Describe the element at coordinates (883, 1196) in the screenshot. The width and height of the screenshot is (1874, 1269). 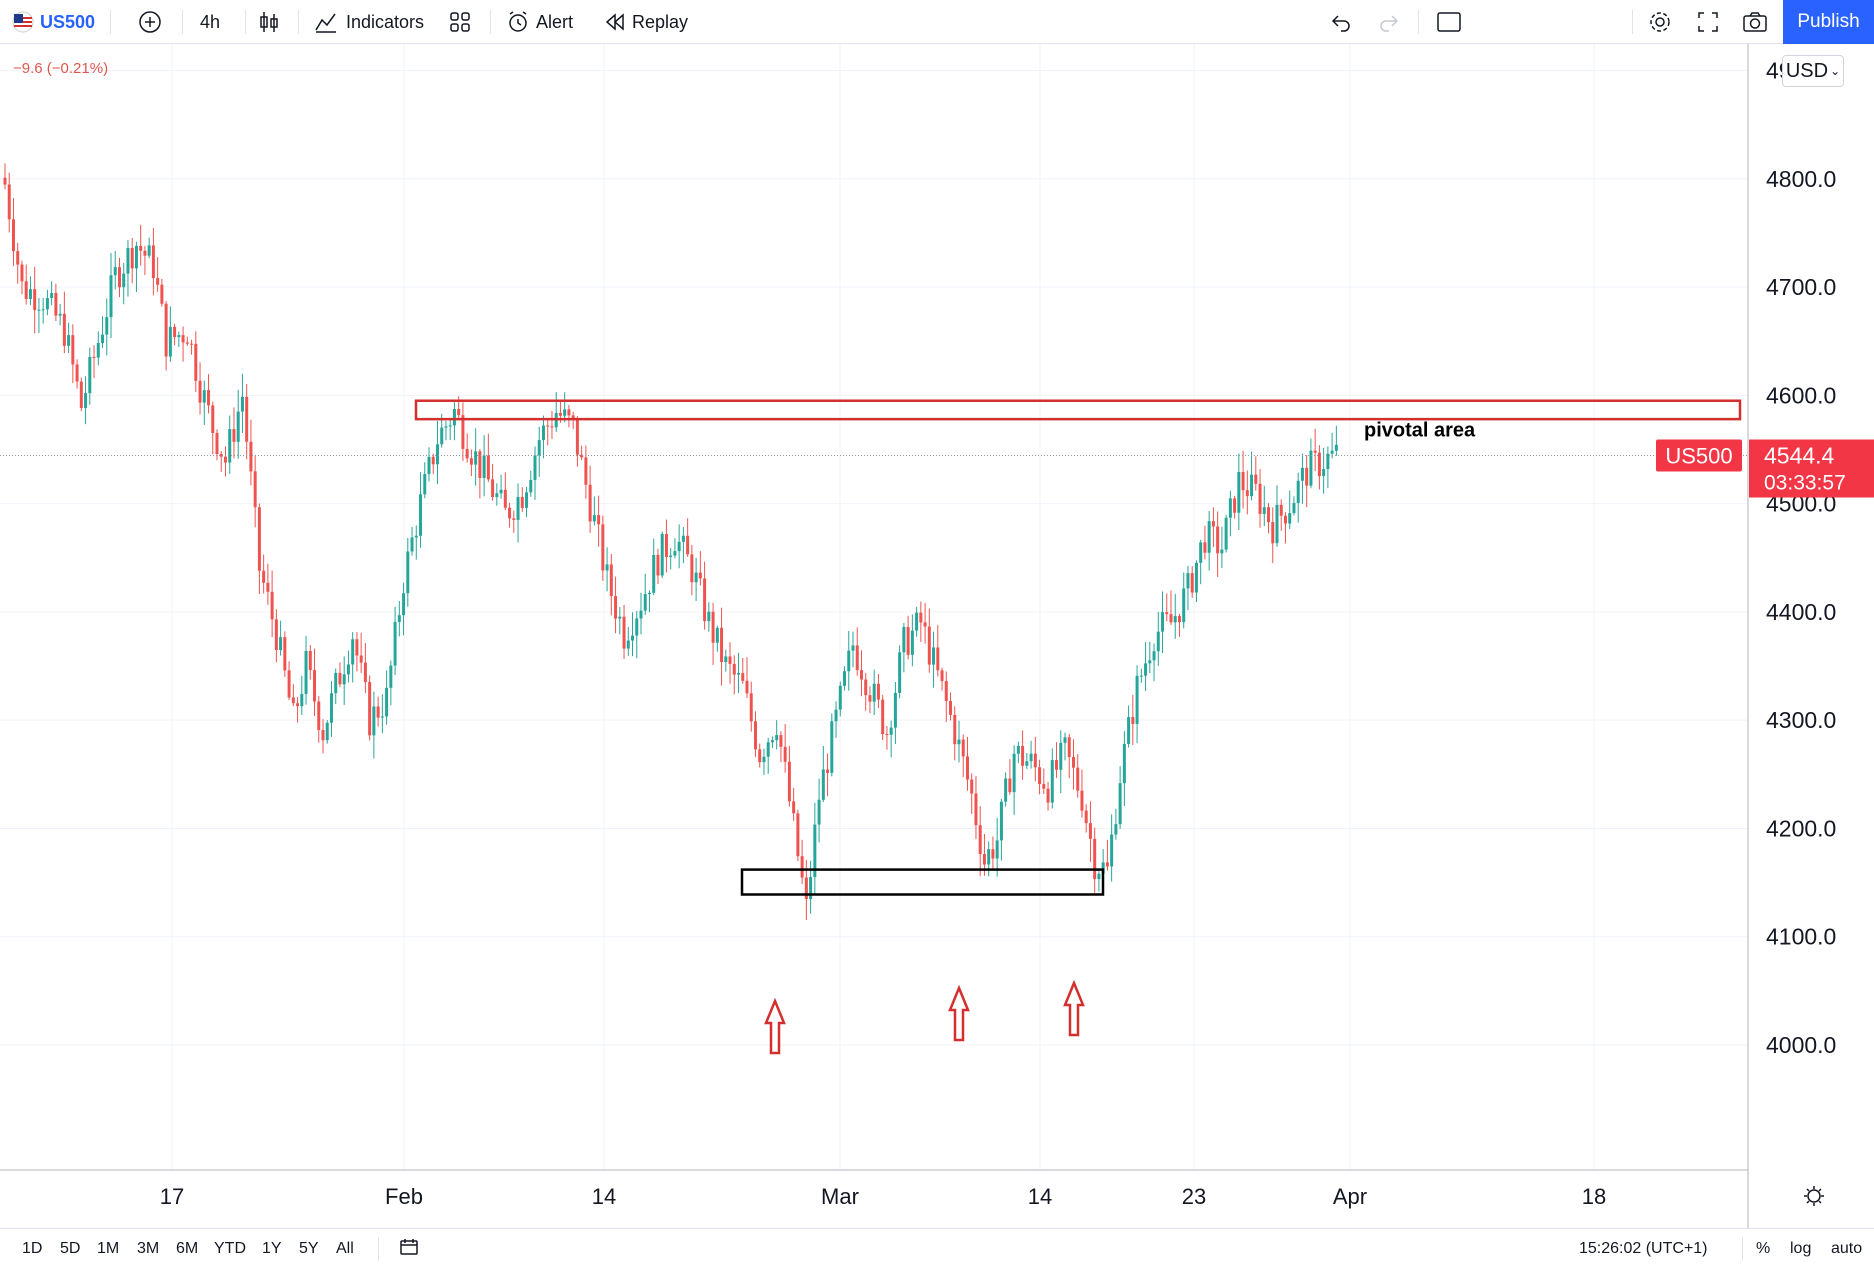
I see `time-axis: 17 Feb 14 Mar 14 23 Apr 18` at that location.